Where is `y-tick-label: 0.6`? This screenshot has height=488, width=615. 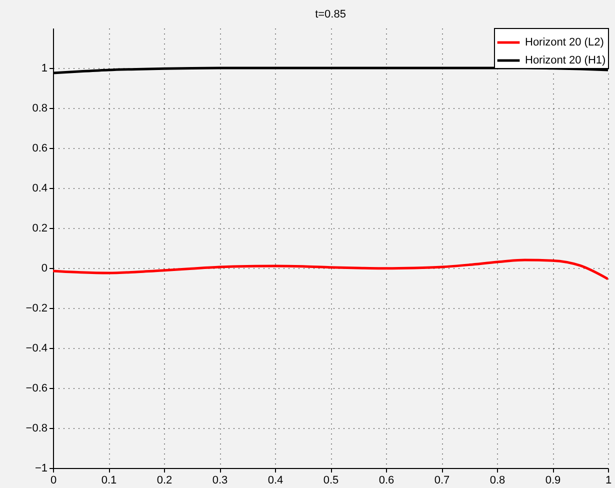 y-tick-label: 0.6 is located at coordinates (40, 148).